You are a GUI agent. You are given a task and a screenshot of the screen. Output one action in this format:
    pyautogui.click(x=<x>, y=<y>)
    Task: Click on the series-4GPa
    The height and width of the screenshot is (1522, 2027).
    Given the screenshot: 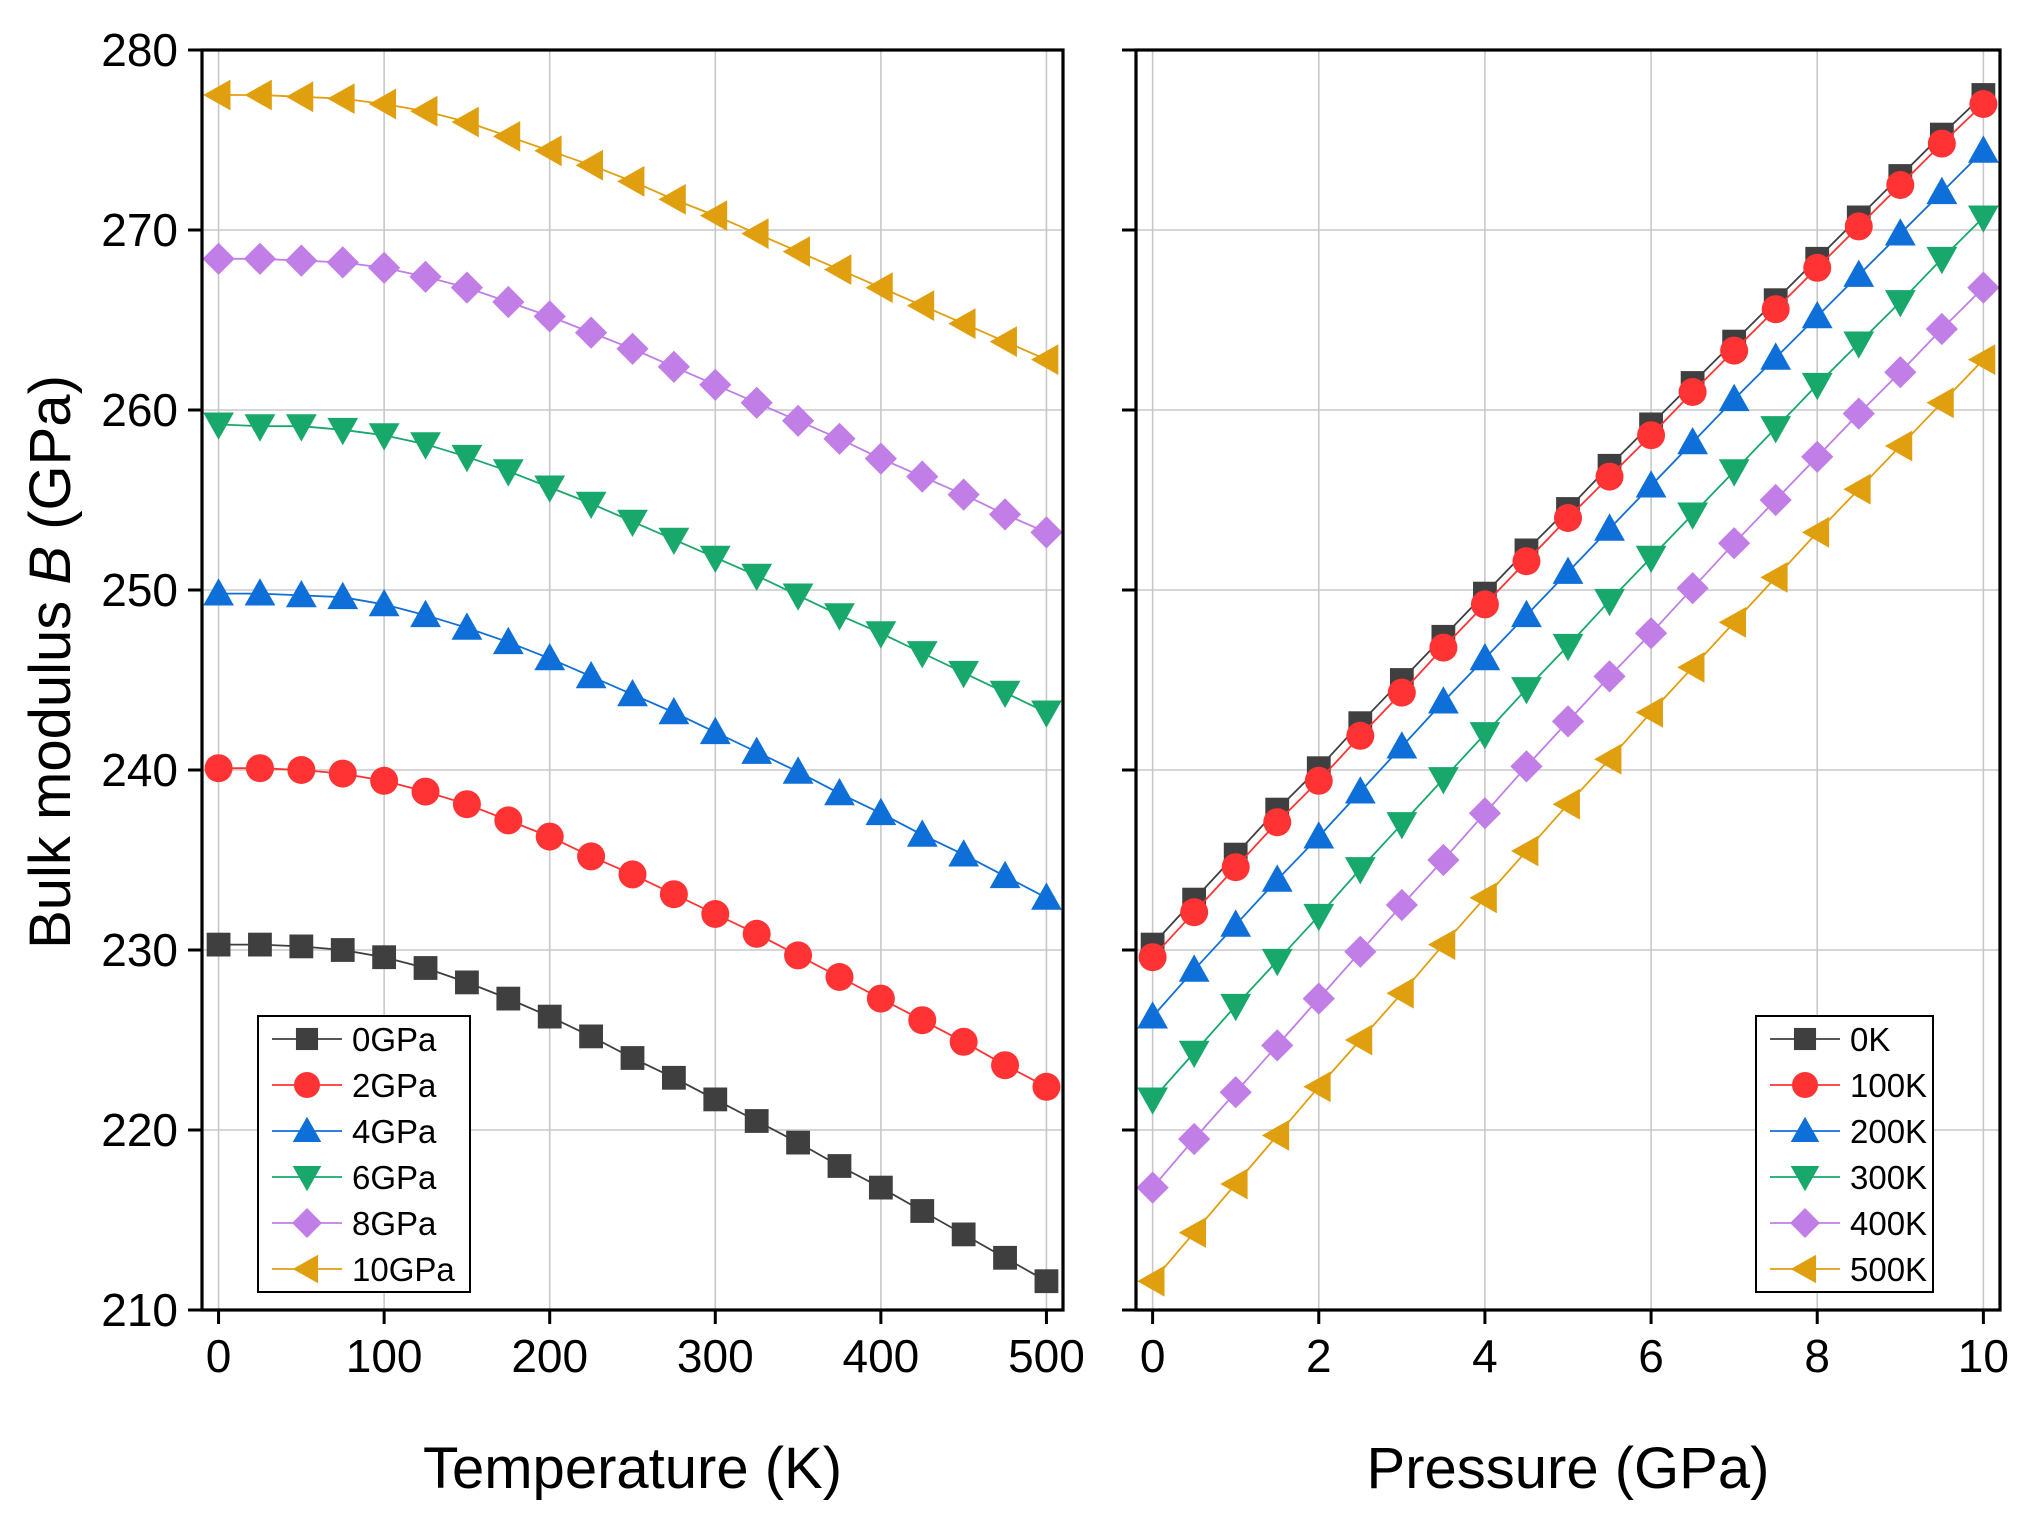 What is the action you would take?
    pyautogui.click(x=632, y=744)
    